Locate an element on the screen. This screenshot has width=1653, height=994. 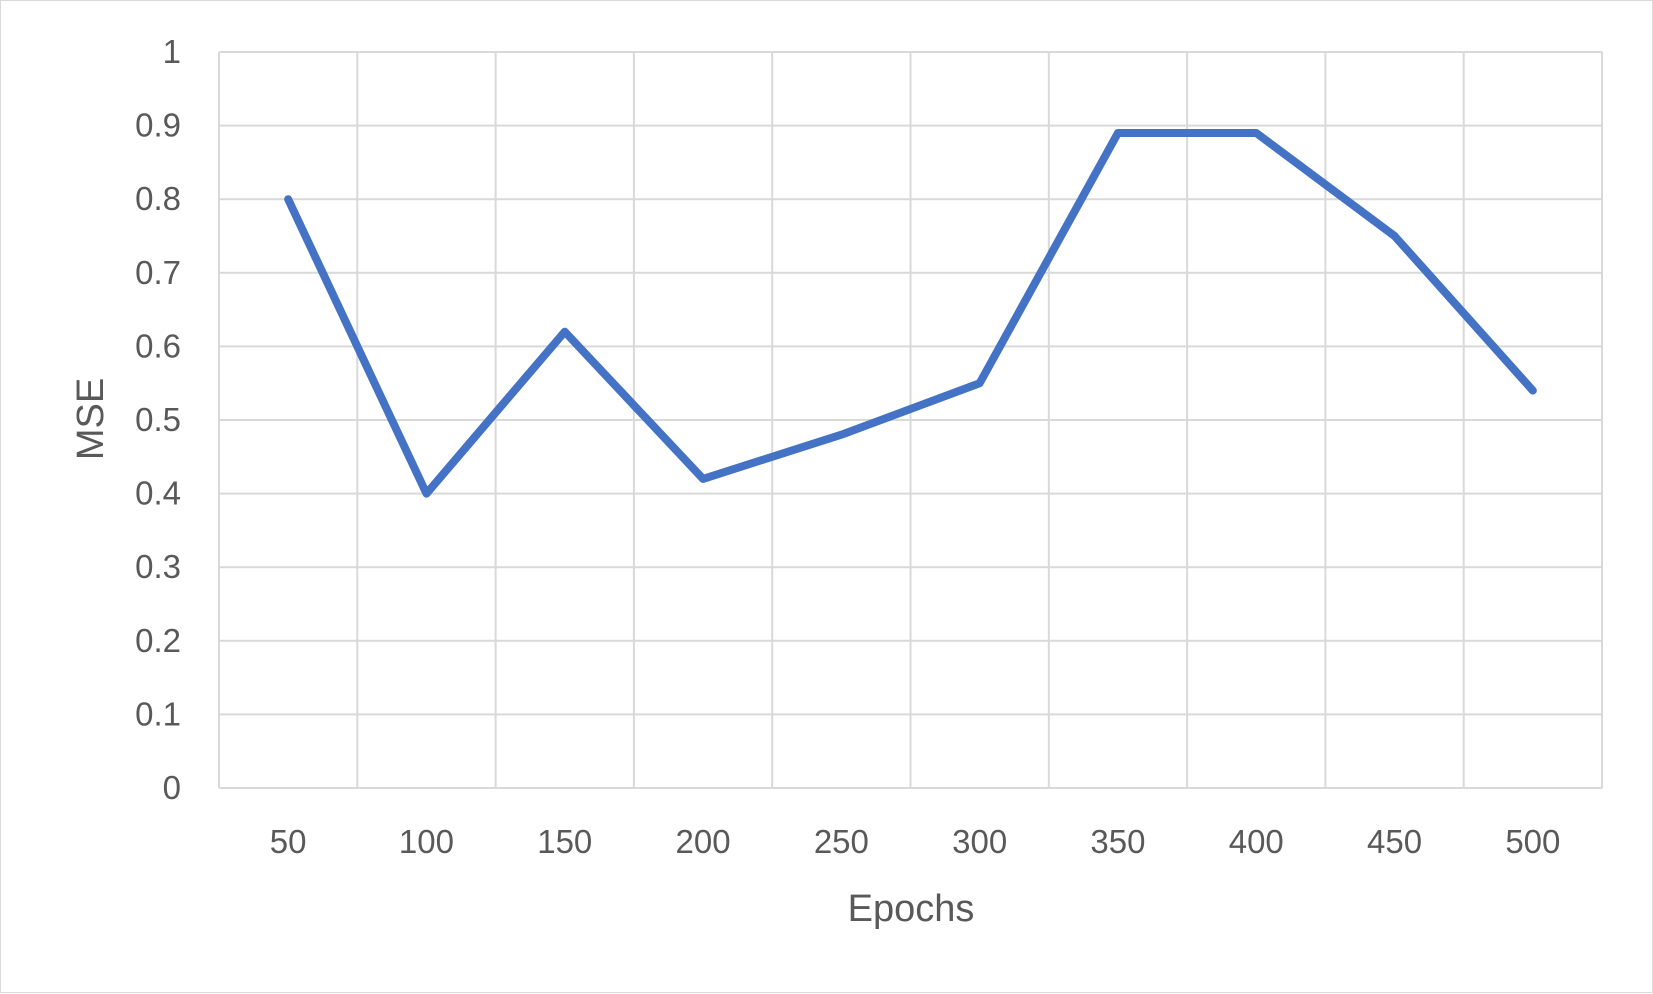
x-tick-label: 400 is located at coordinates (1256, 841).